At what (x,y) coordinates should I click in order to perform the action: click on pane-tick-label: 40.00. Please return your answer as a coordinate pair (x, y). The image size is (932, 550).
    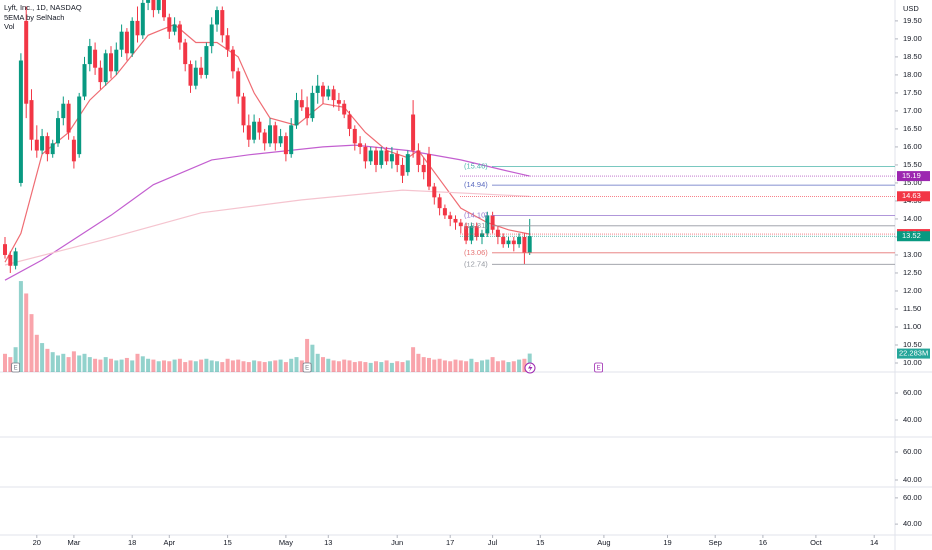
    Looking at the image, I should click on (912, 419).